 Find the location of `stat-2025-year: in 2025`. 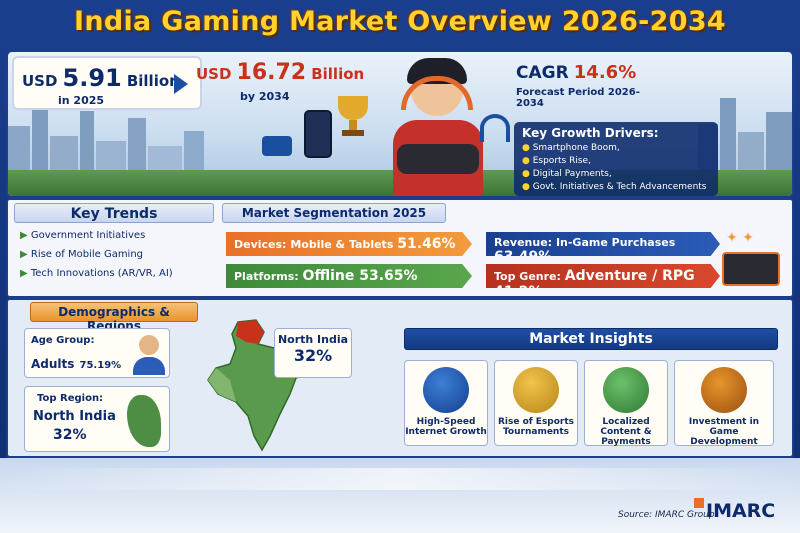

stat-2025-year: in 2025 is located at coordinates (81, 100).